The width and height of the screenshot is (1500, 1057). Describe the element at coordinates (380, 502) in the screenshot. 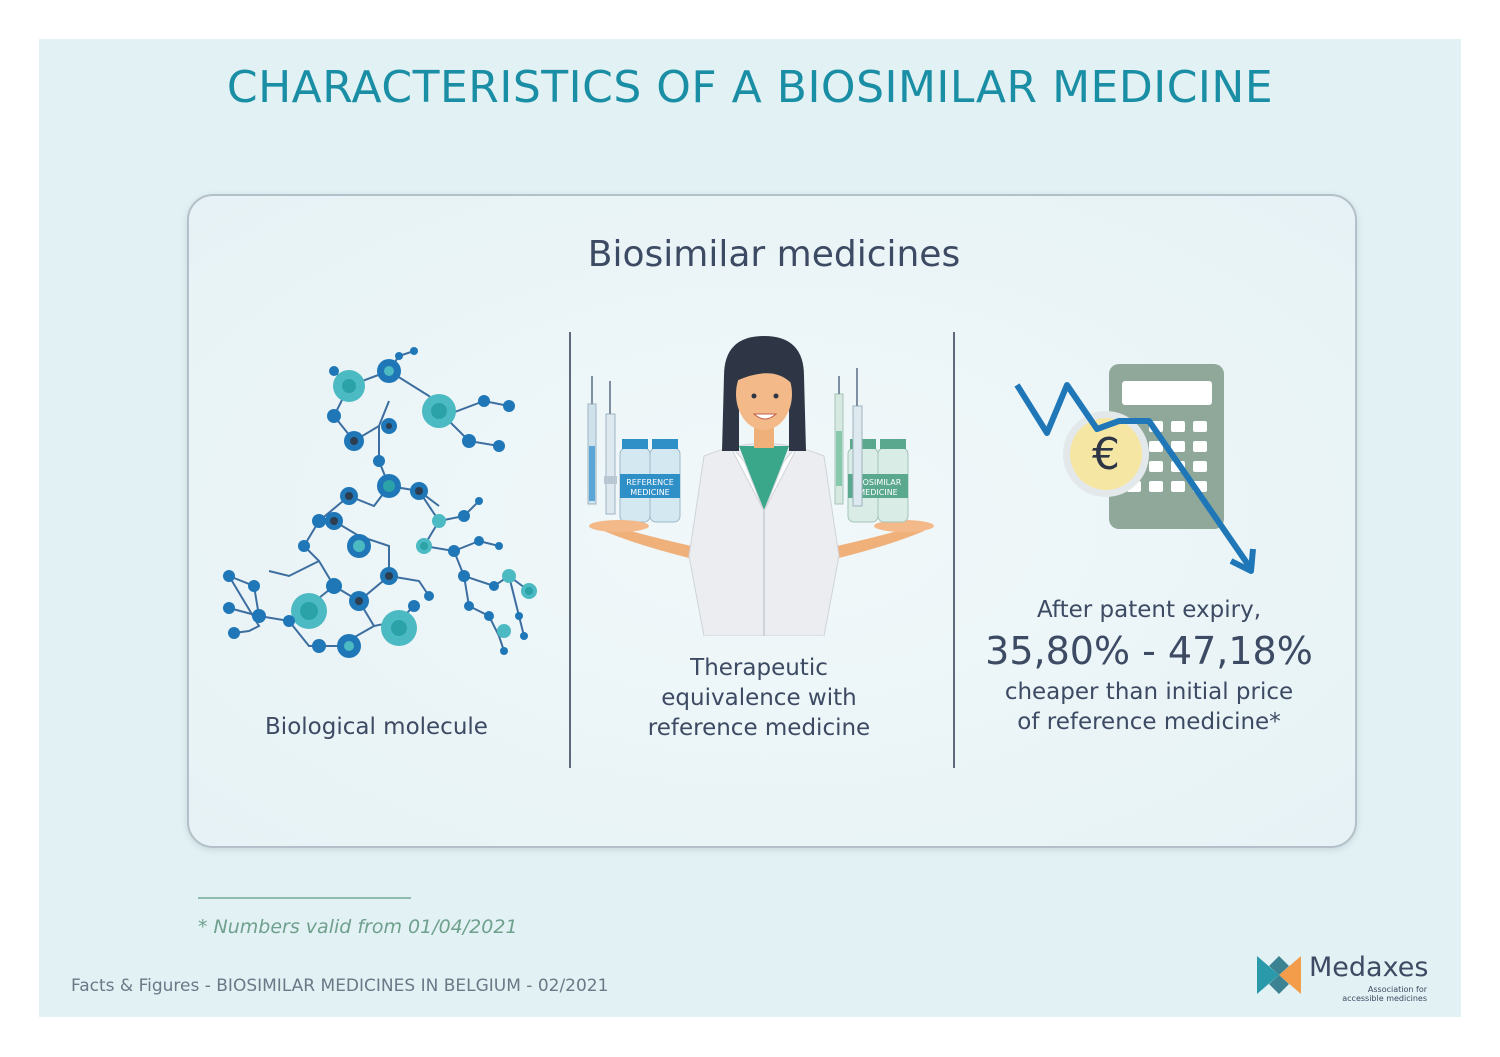

I see `molecule-icon` at that location.